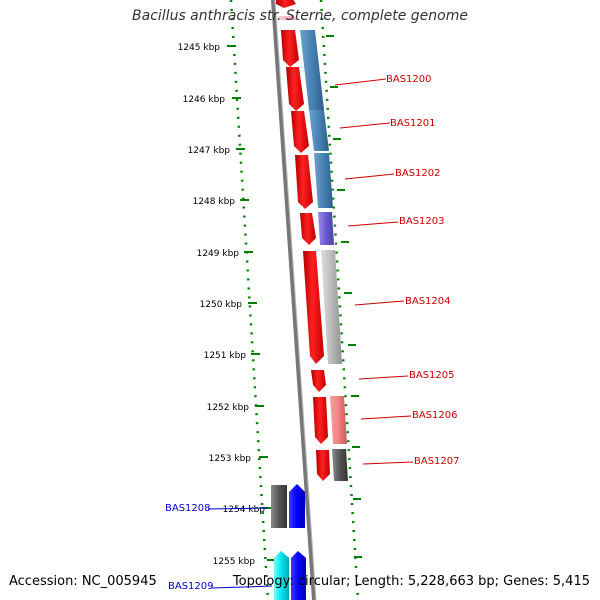 This screenshot has height=600, width=600. Describe the element at coordinates (281, 575) in the screenshot. I see `gene-arrow-cyan` at that location.